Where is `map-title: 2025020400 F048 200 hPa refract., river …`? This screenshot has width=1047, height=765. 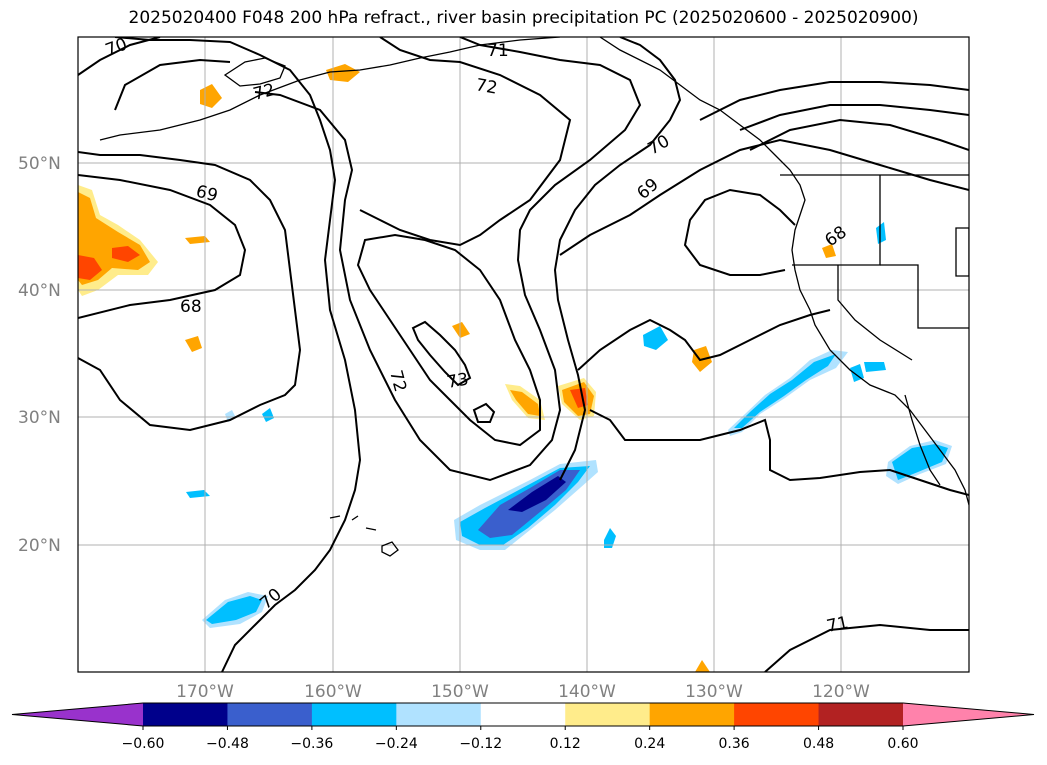 map-title: 2025020400 F048 200 hPa refract., river … is located at coordinates (523, 18).